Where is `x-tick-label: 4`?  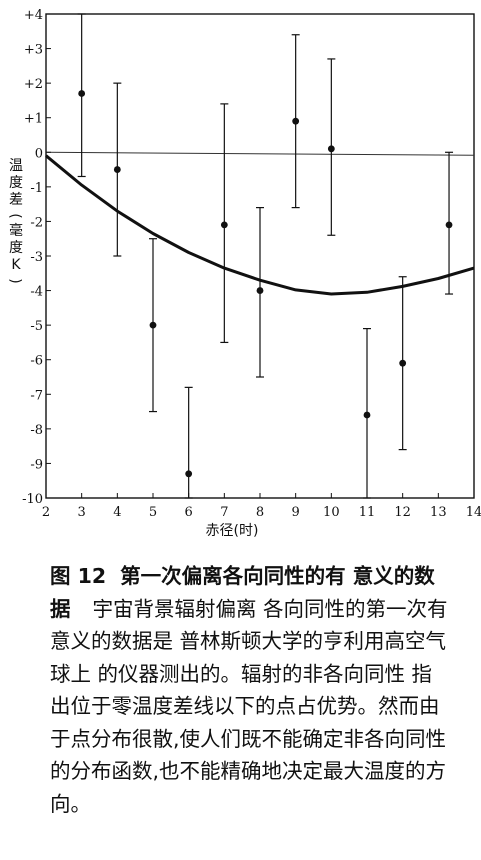
x-tick-label: 4 is located at coordinates (117, 512).